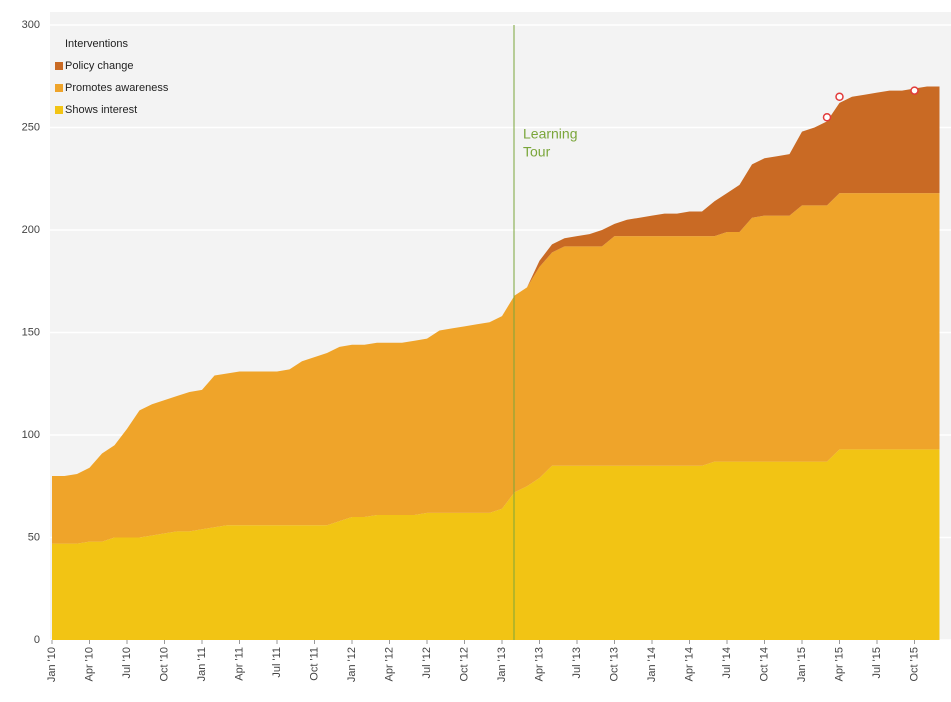 The width and height of the screenshot is (951, 702). I want to click on x-tick-label: Jan '14, so click(652, 664).